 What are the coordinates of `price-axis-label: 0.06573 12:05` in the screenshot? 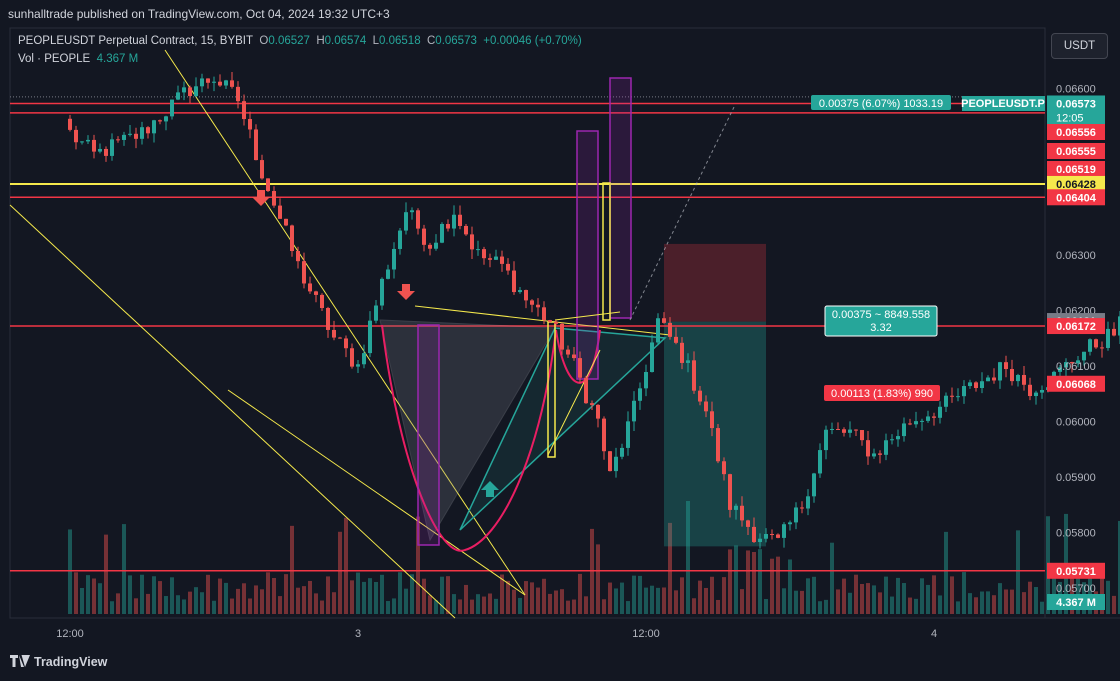 It's located at (1076, 110).